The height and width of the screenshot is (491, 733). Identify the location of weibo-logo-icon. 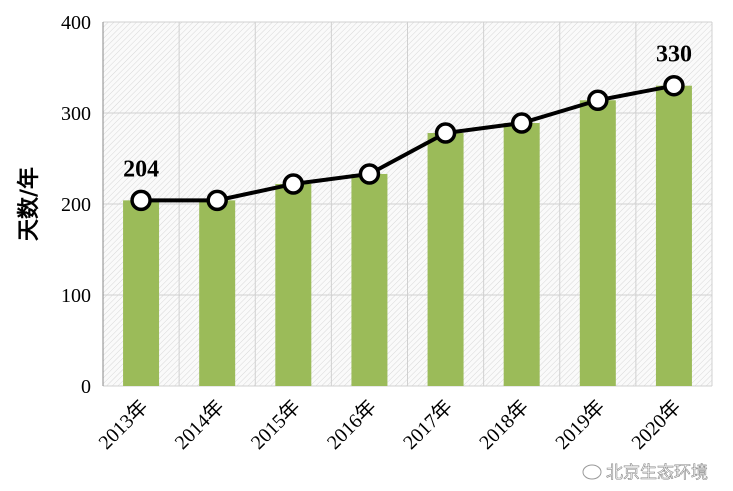
(592, 472).